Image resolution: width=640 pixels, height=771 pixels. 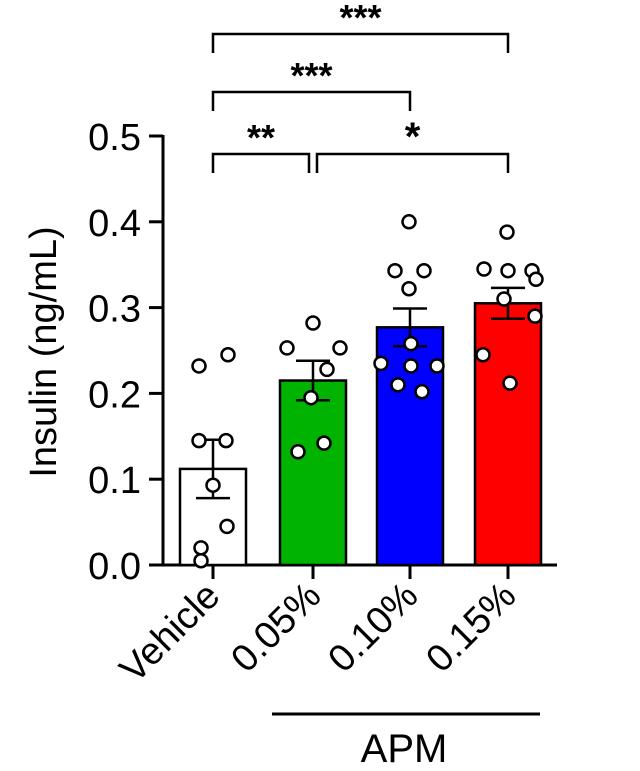 What do you see at coordinates (114, 395) in the screenshot?
I see `y-tick-label: 0.2` at bounding box center [114, 395].